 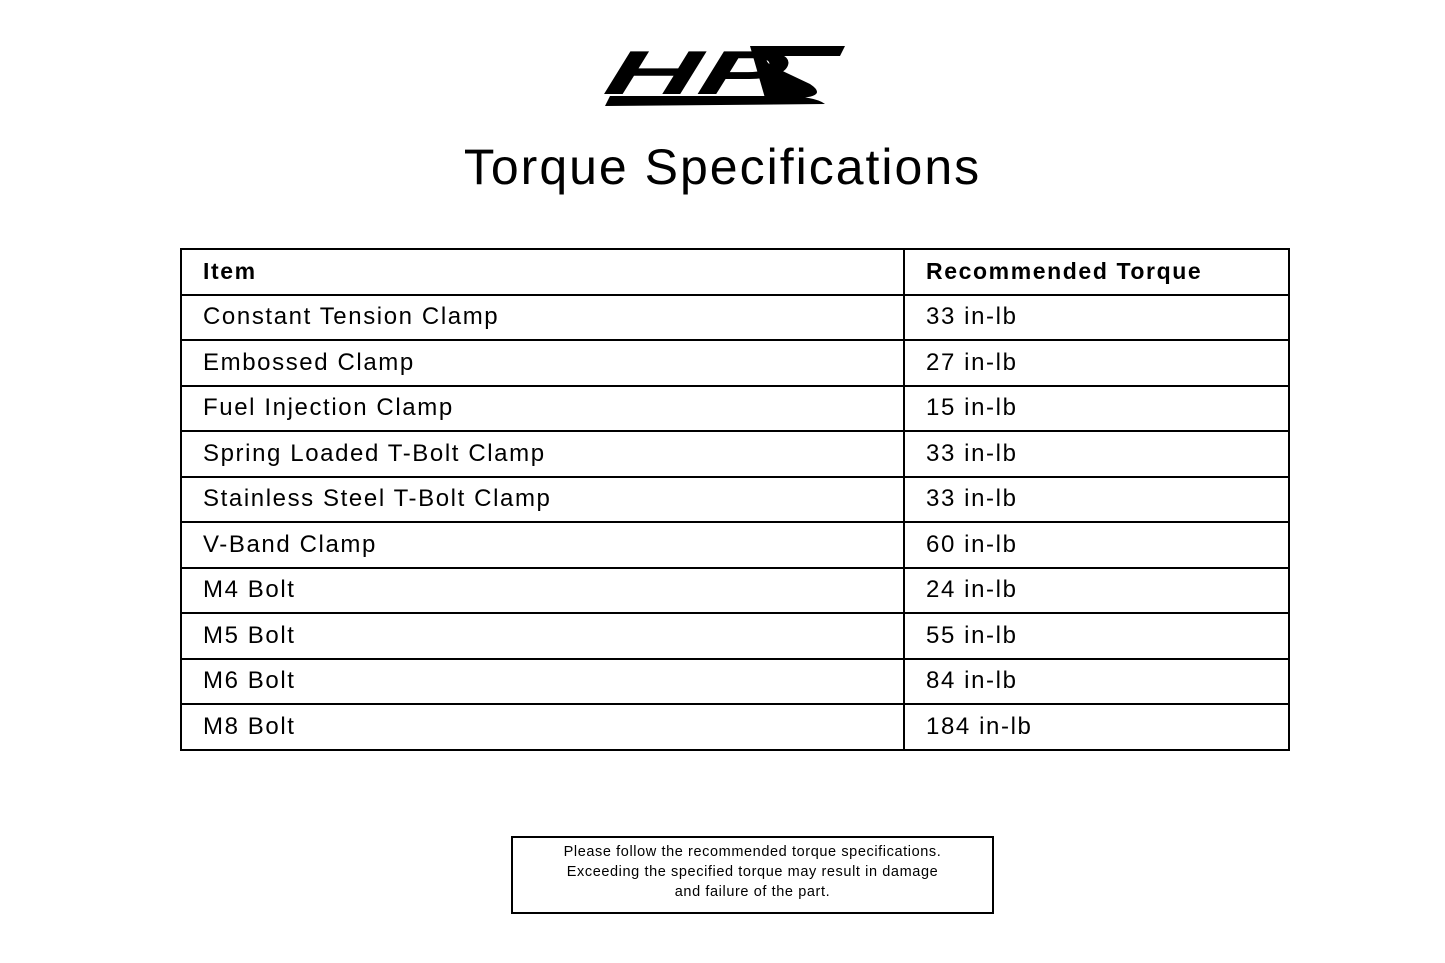 What do you see at coordinates (542, 727) in the screenshot?
I see `item-cell: M8 Bolt` at bounding box center [542, 727].